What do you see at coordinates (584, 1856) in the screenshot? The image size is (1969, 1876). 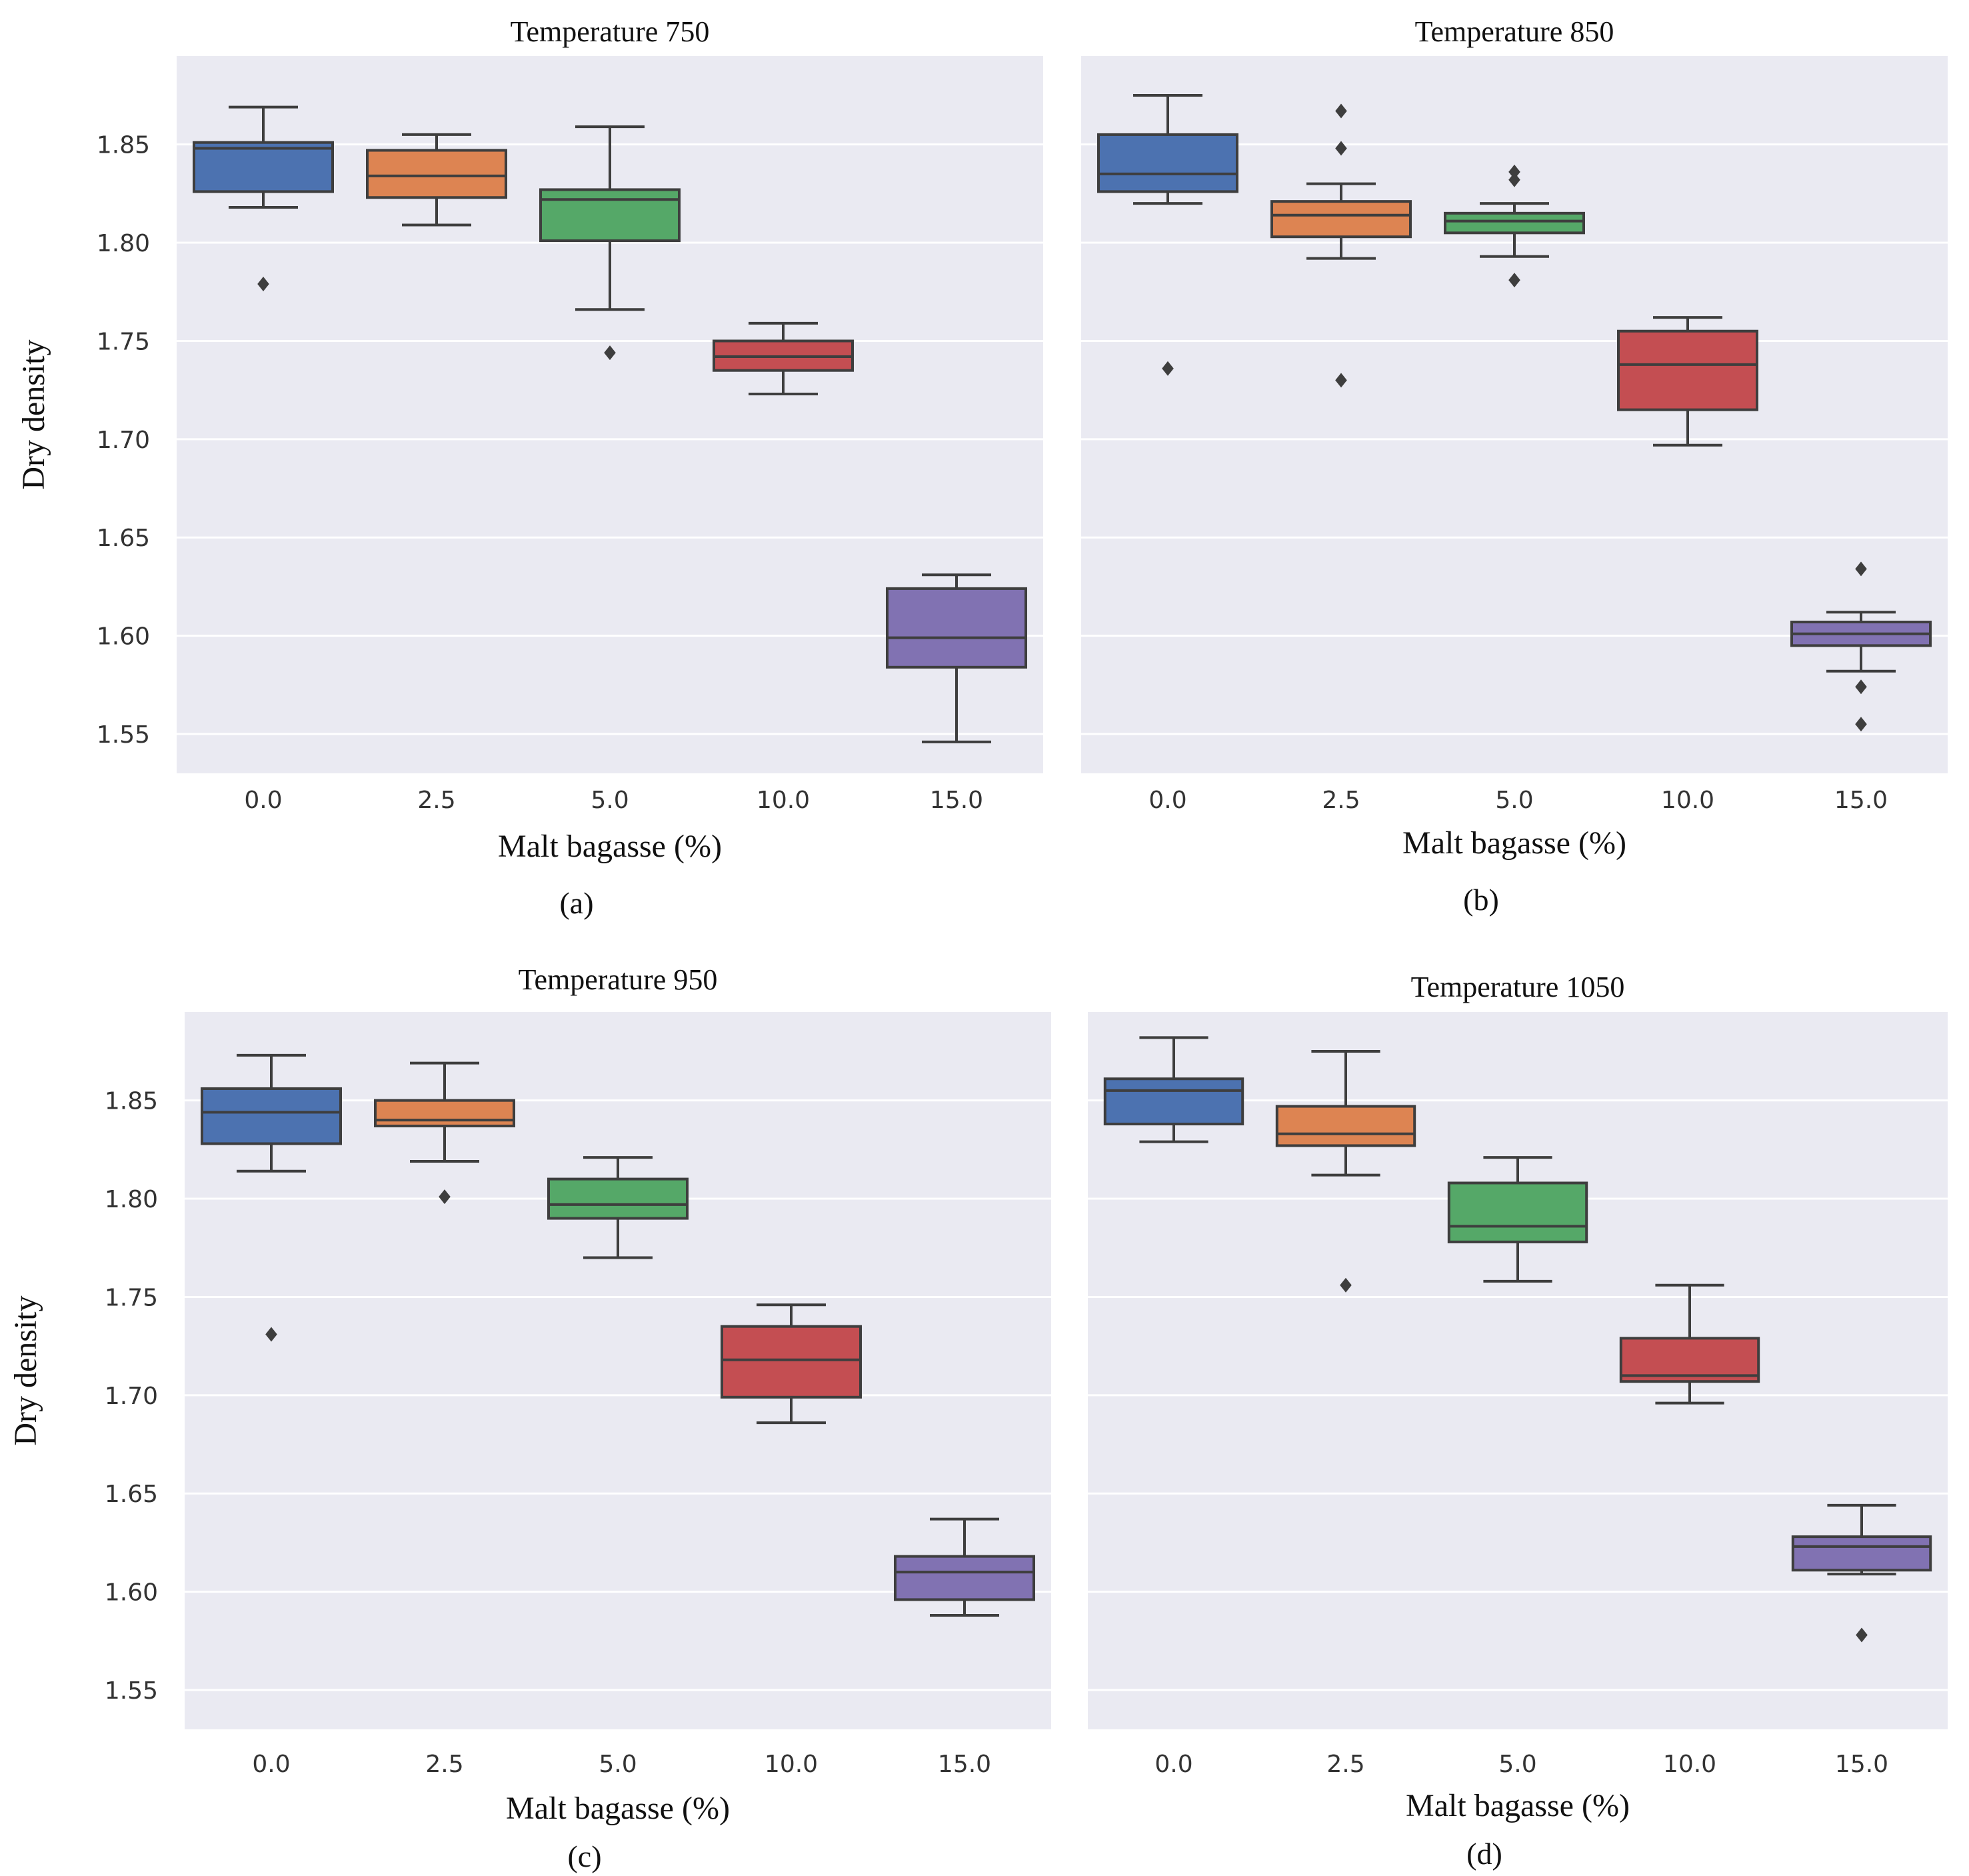 I see `subfigure-label: (c)` at bounding box center [584, 1856].